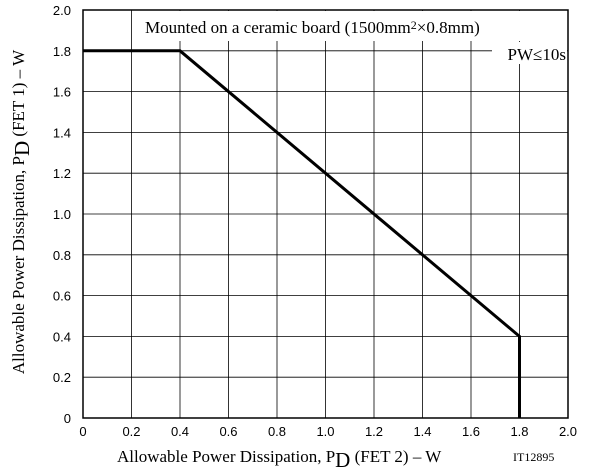 Image resolution: width=602 pixels, height=472 pixels. What do you see at coordinates (62, 377) in the screenshot?
I see `y-tick-label: 0.2` at bounding box center [62, 377].